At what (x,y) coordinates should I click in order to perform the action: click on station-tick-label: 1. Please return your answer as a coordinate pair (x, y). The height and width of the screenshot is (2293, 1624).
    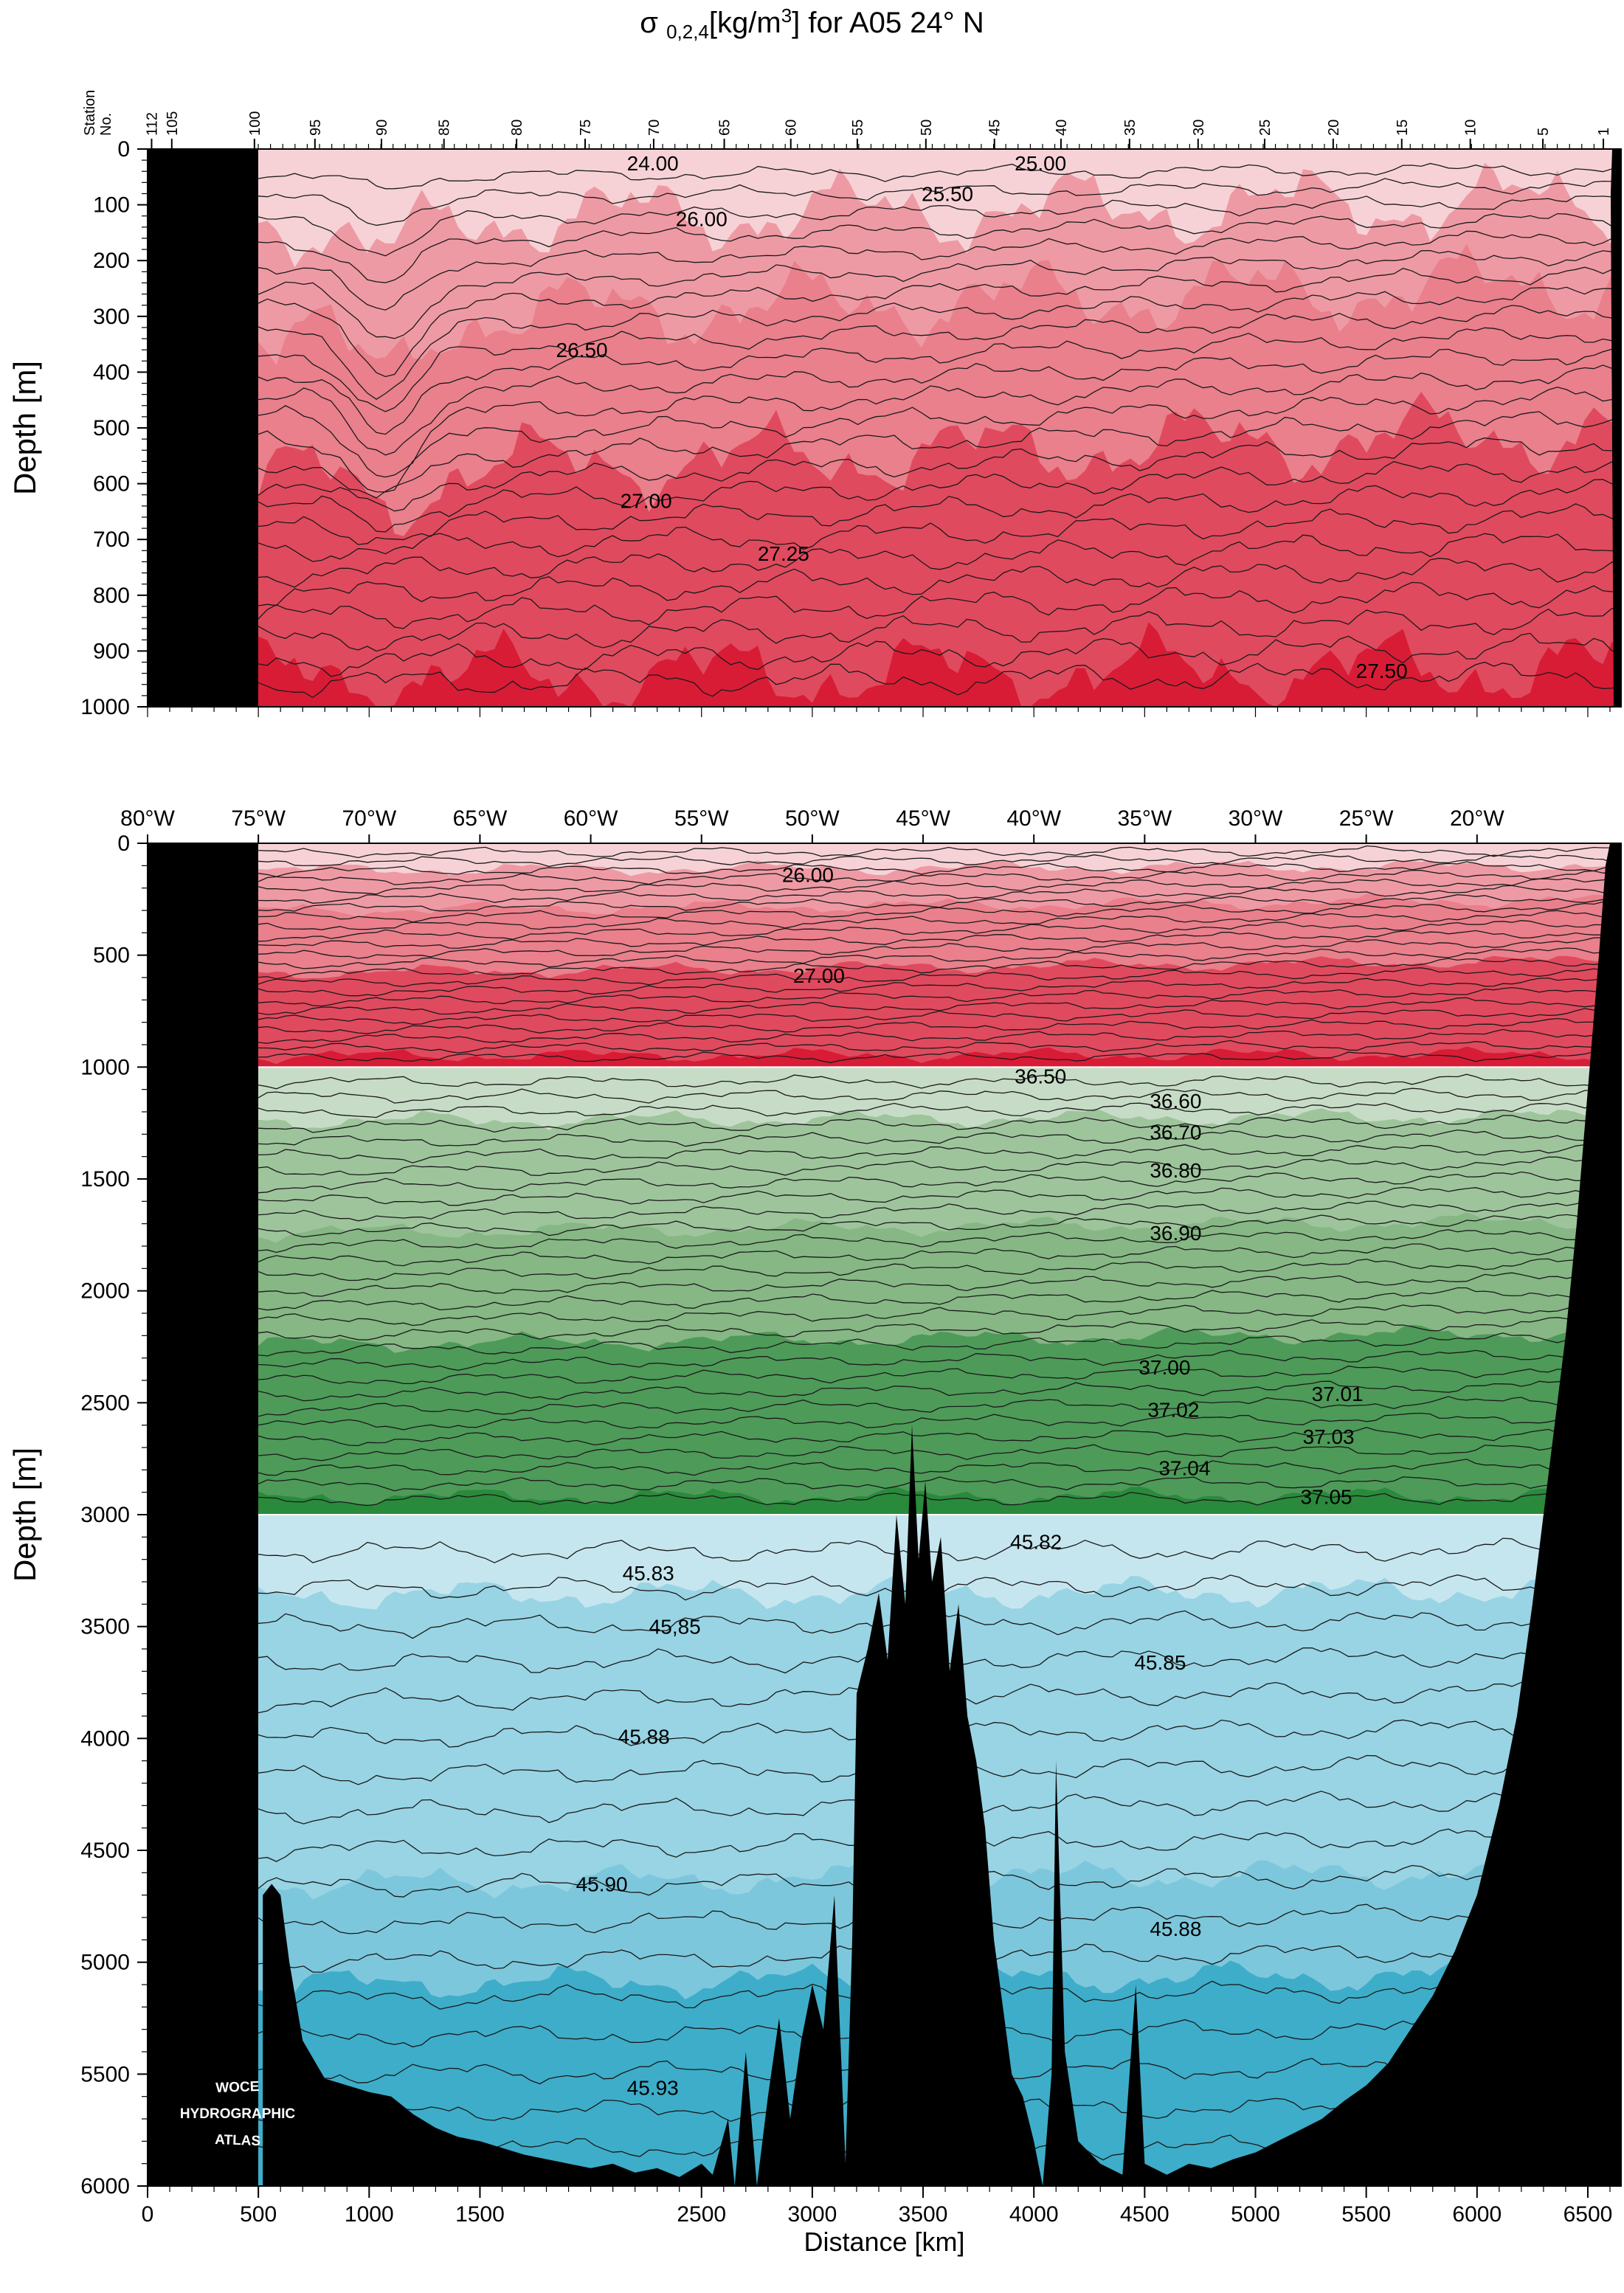
    Looking at the image, I should click on (1604, 132).